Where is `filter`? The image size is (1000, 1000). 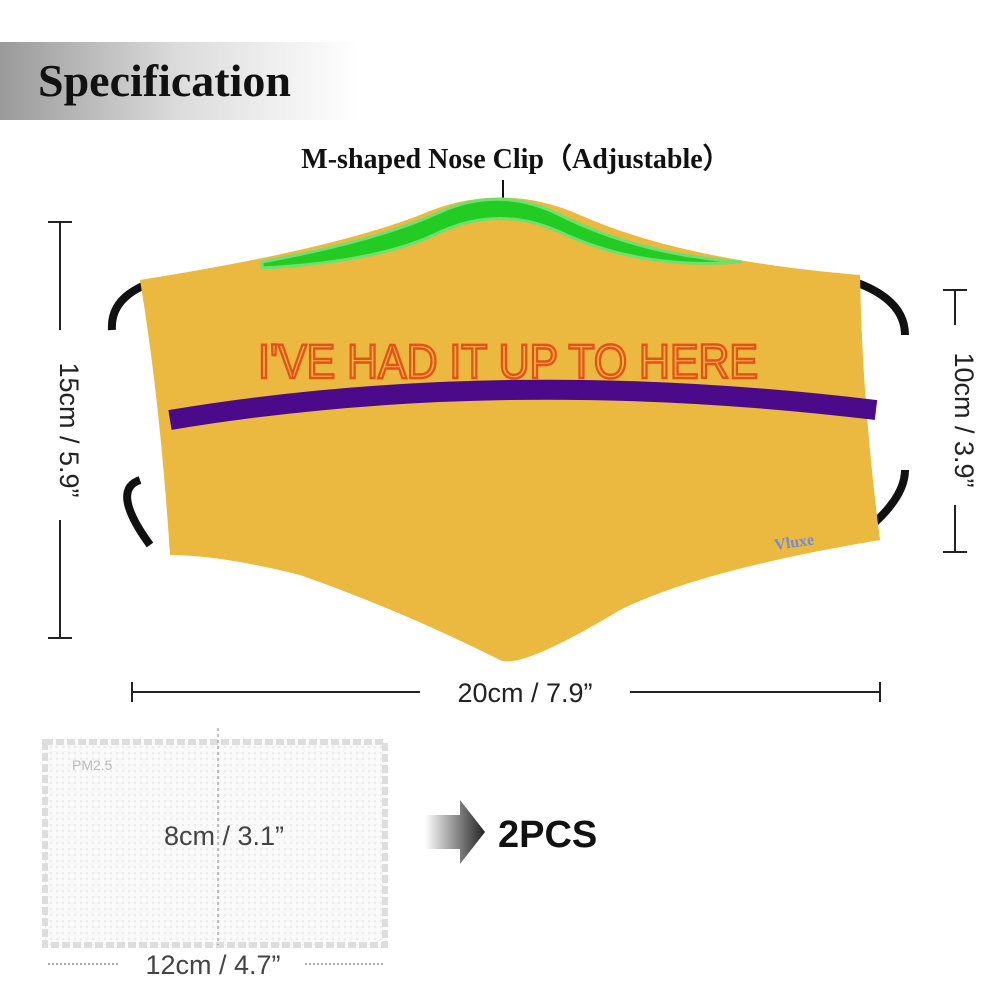
filter is located at coordinates (215, 843).